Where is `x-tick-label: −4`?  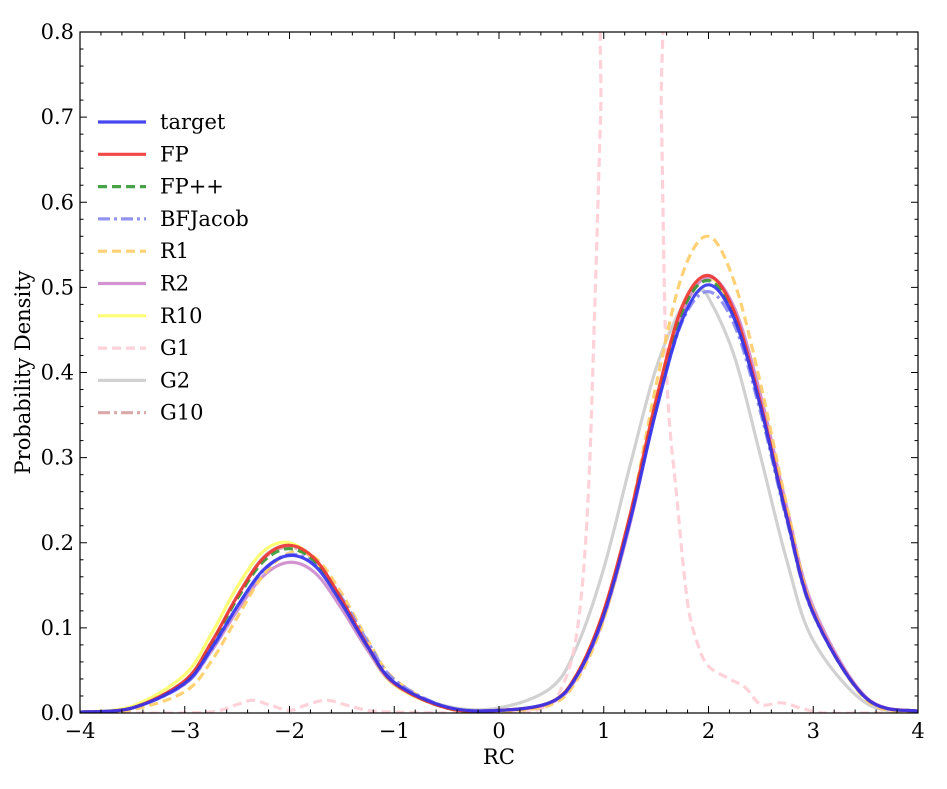 x-tick-label: −4 is located at coordinates (80, 731).